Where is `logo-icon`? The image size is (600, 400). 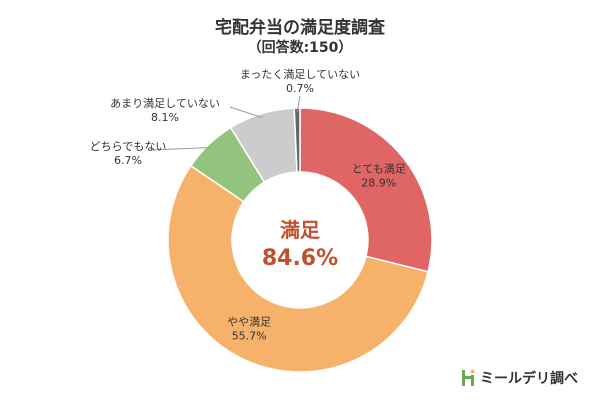 logo-icon is located at coordinates (468, 377).